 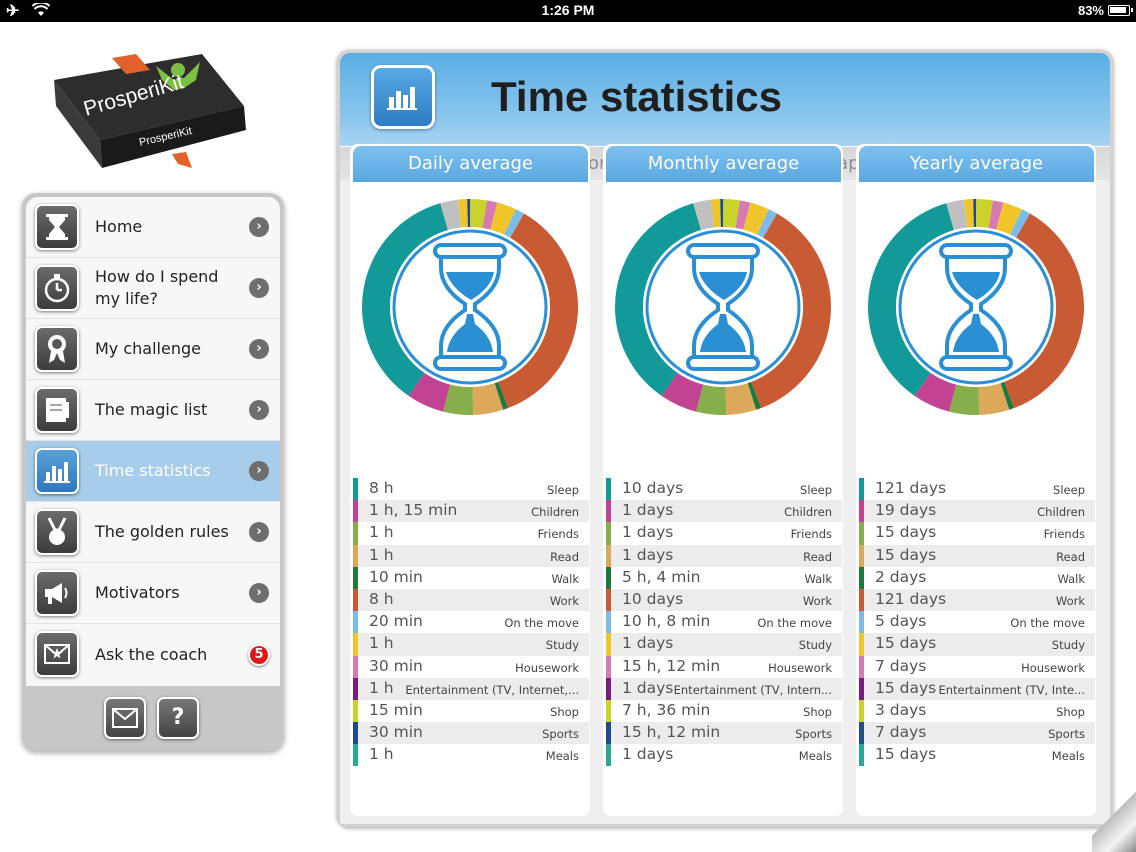 What do you see at coordinates (906, 510) in the screenshot?
I see `stat-value: 19 days` at bounding box center [906, 510].